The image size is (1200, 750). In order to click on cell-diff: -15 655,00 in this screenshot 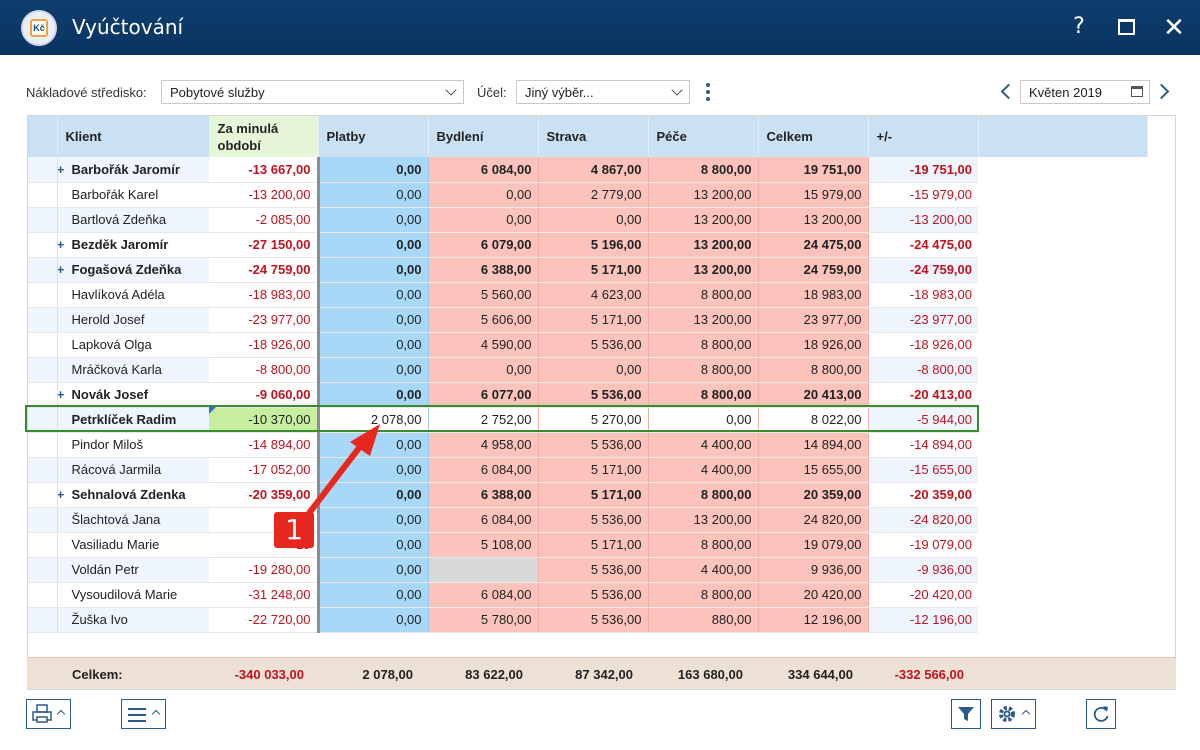, I will do `click(923, 470)`.